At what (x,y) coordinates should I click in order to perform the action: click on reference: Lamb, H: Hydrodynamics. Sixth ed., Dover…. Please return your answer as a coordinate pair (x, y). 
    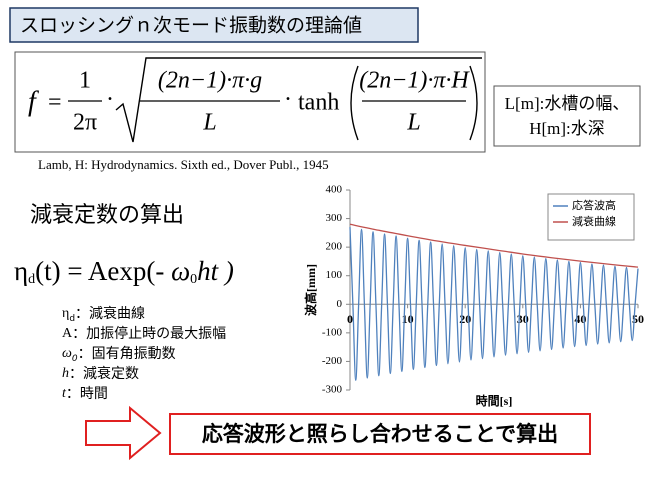
    Looking at the image, I should click on (183, 164).